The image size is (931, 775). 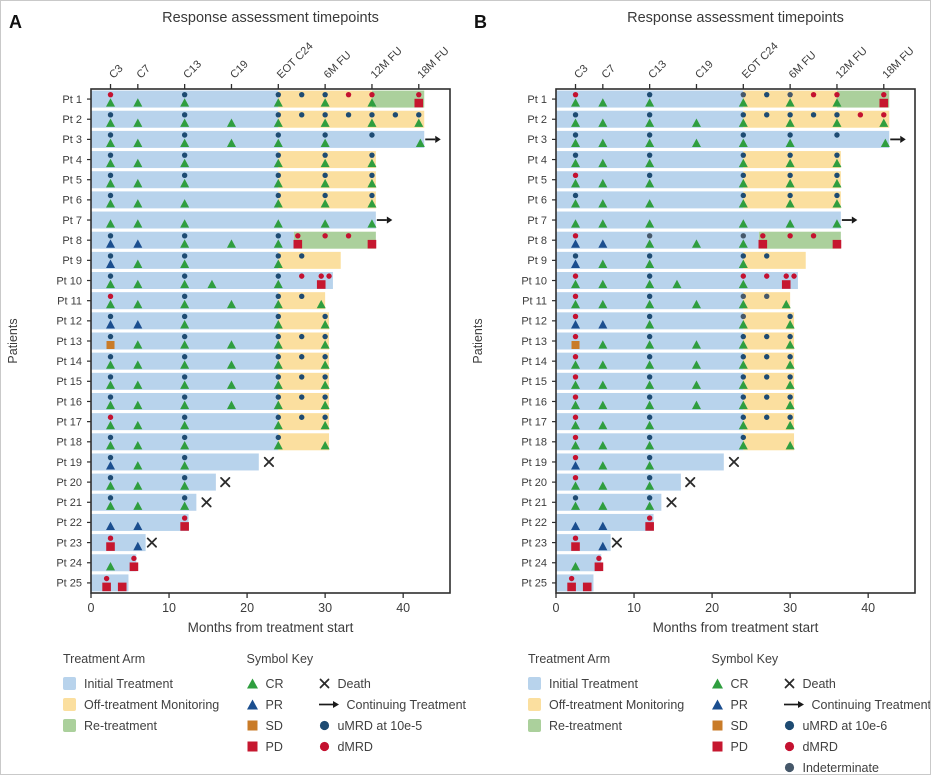 What do you see at coordinates (295, 60) in the screenshot?
I see `top-axis-label: EOT C24` at bounding box center [295, 60].